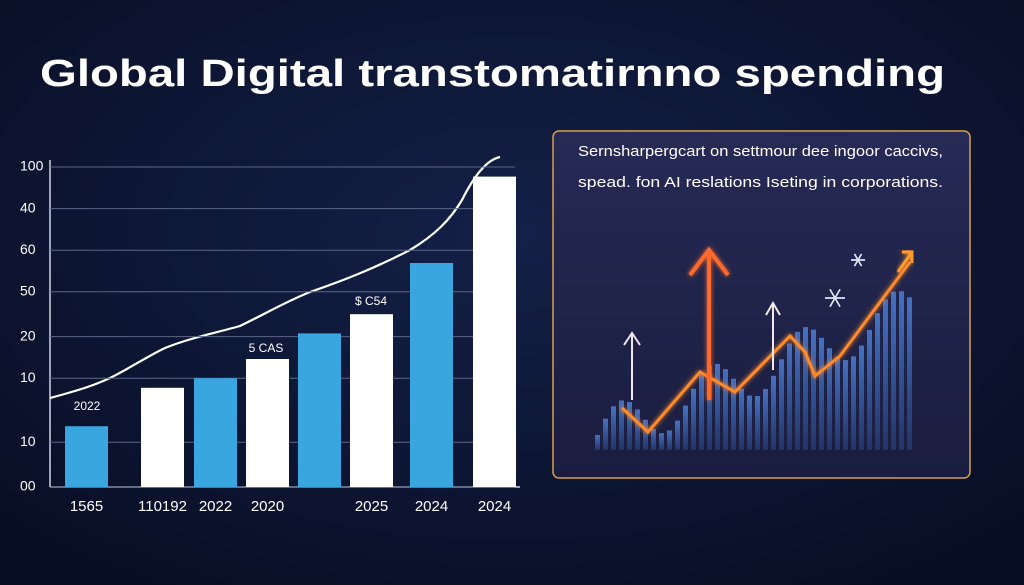 The width and height of the screenshot is (1024, 585). I want to click on y-tick-label: 20, so click(28, 335).